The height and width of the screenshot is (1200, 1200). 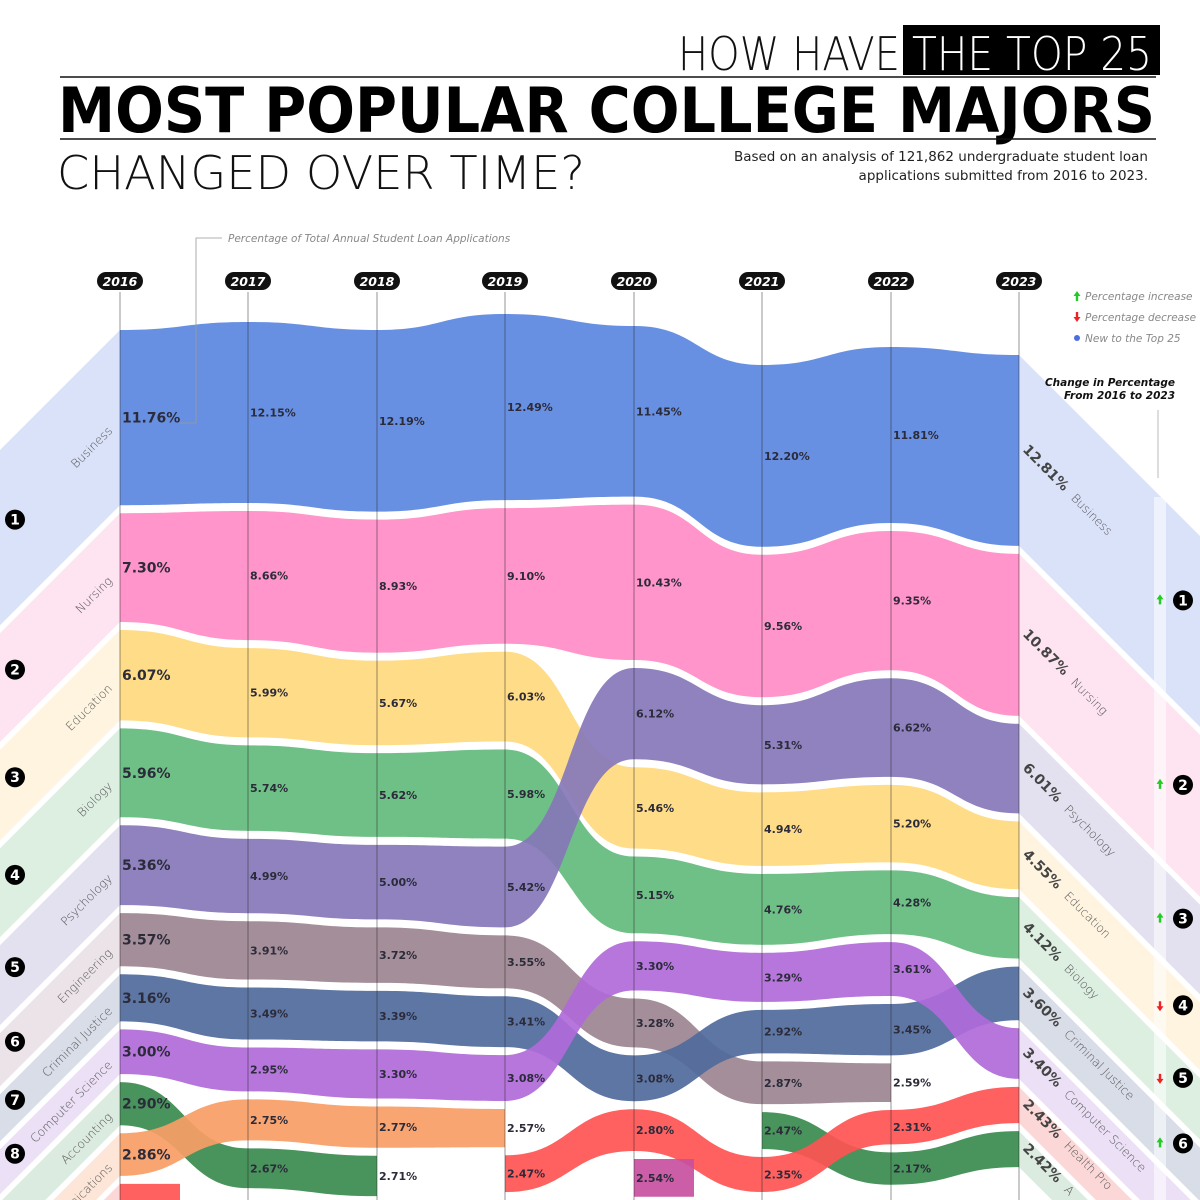 I want to click on year-label: 2022, so click(x=891, y=281).